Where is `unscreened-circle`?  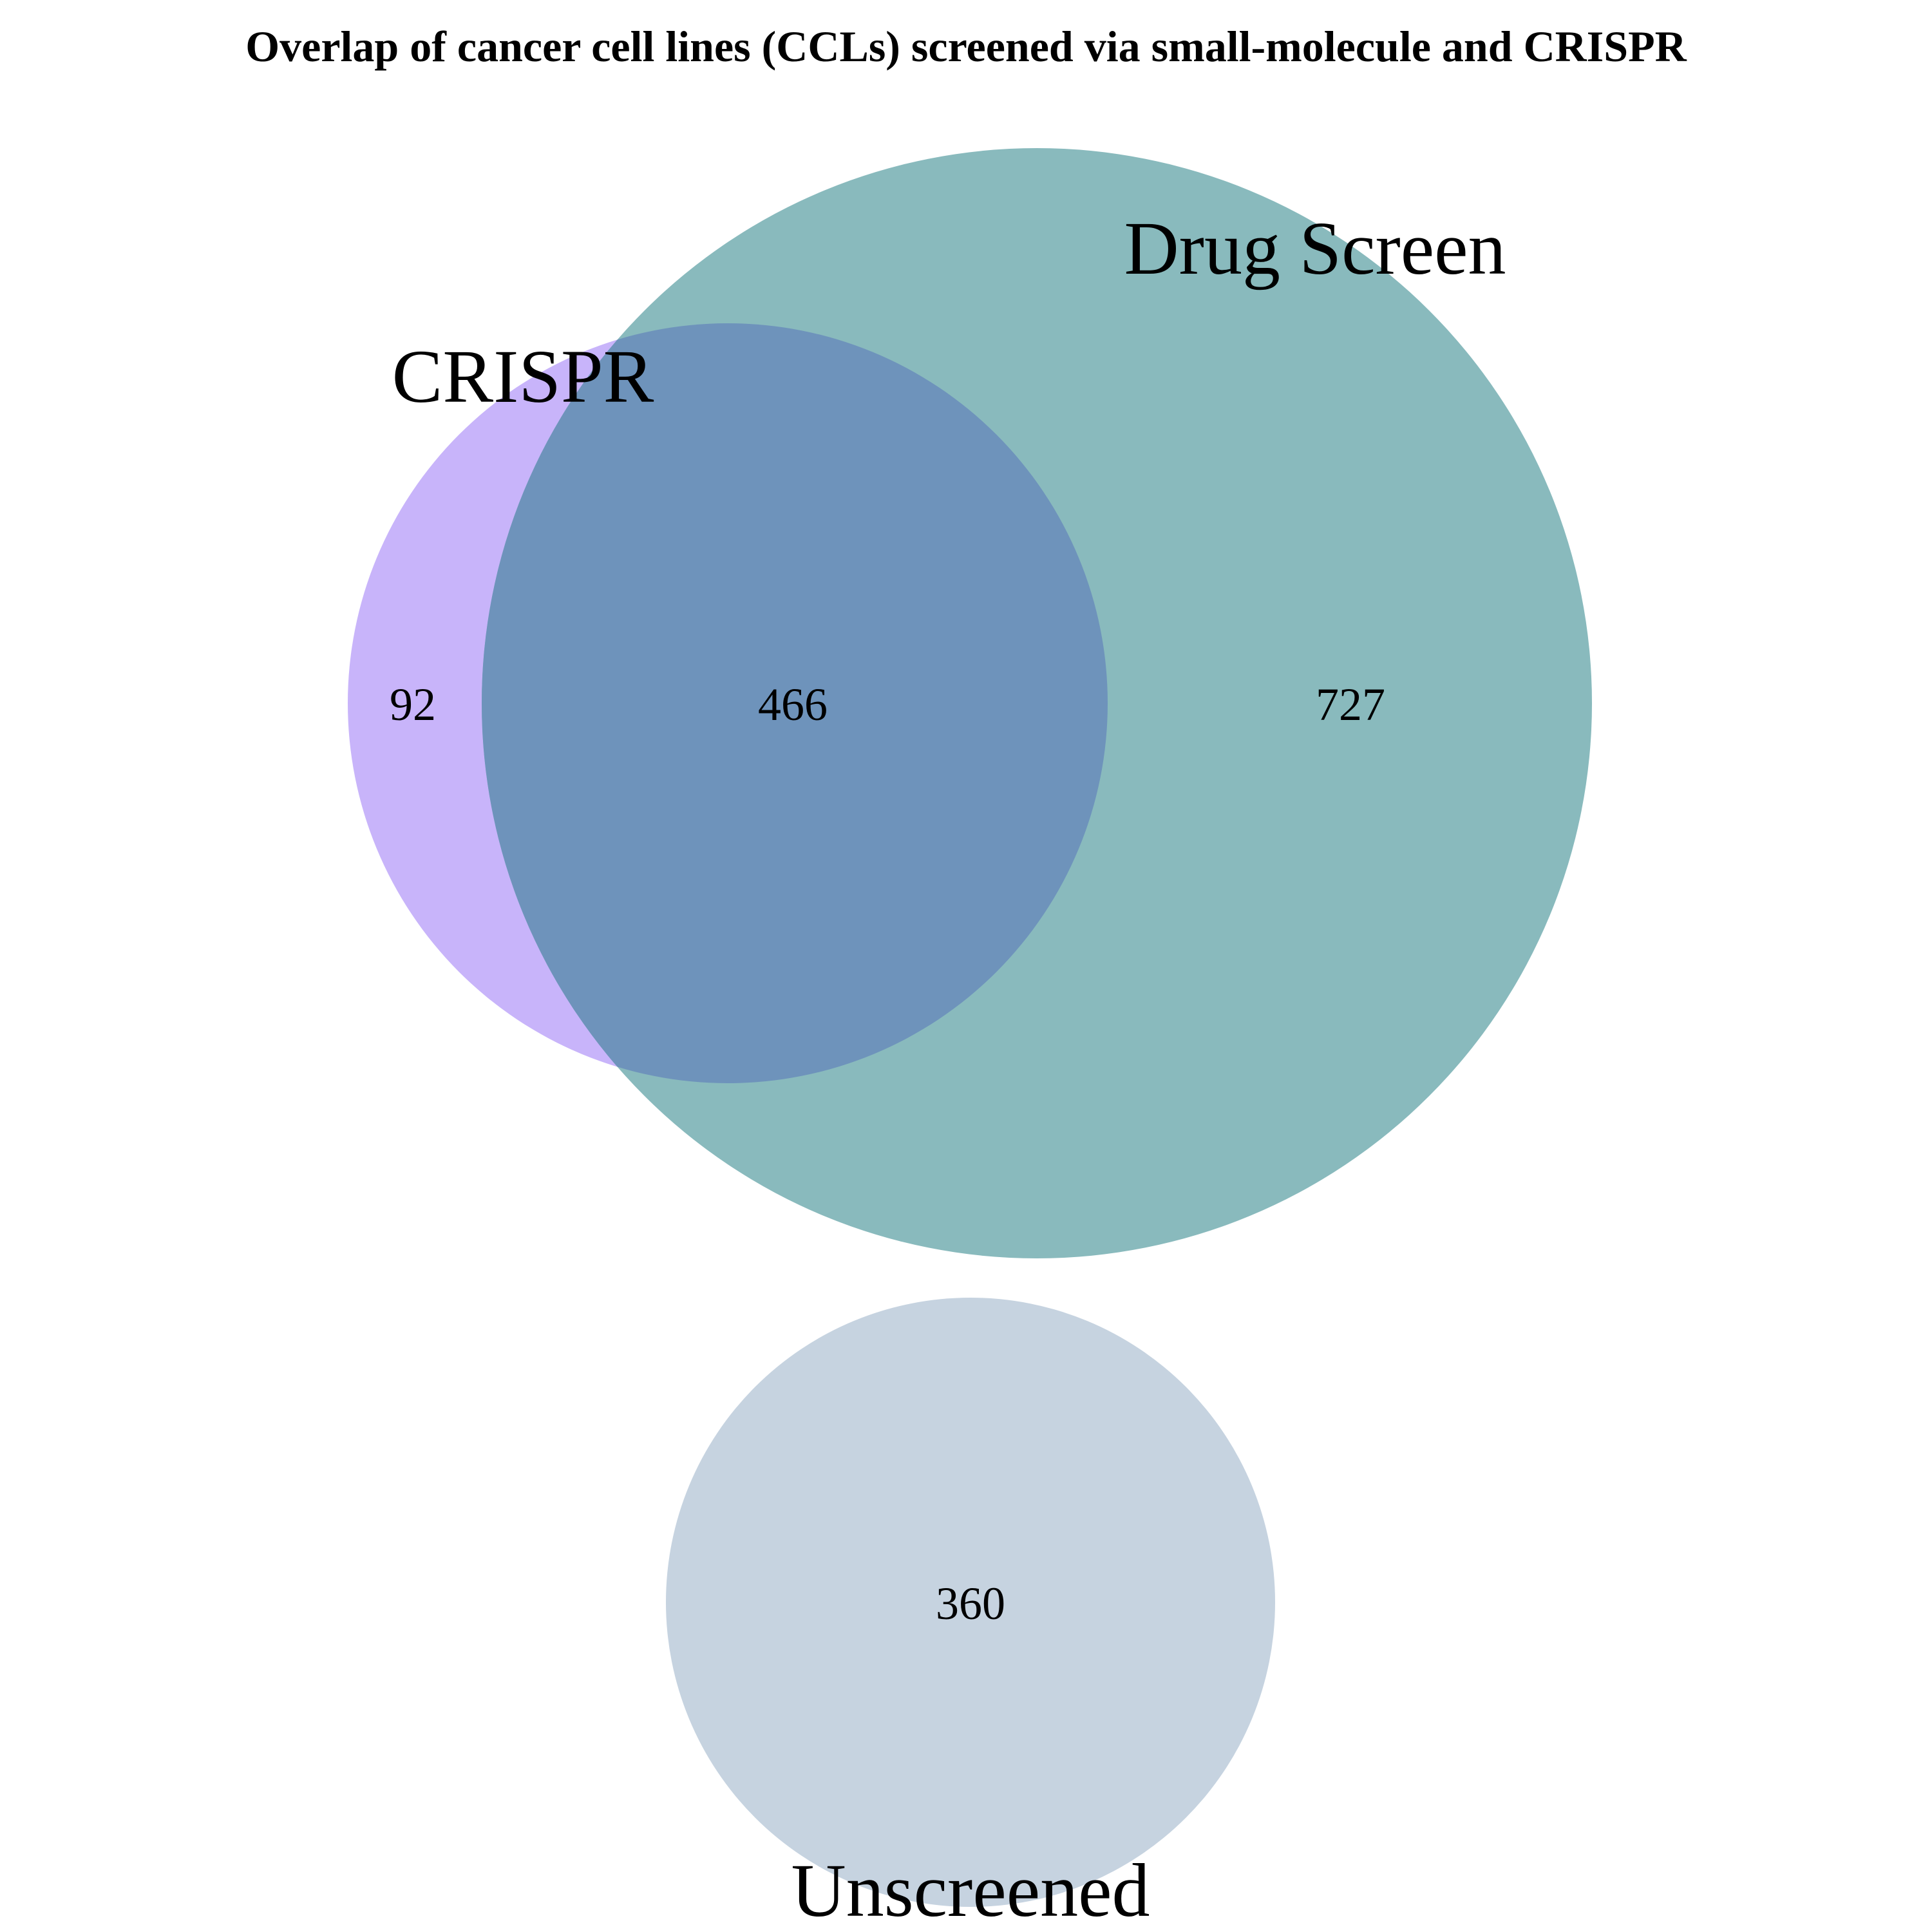
unscreened-circle is located at coordinates (971, 1603).